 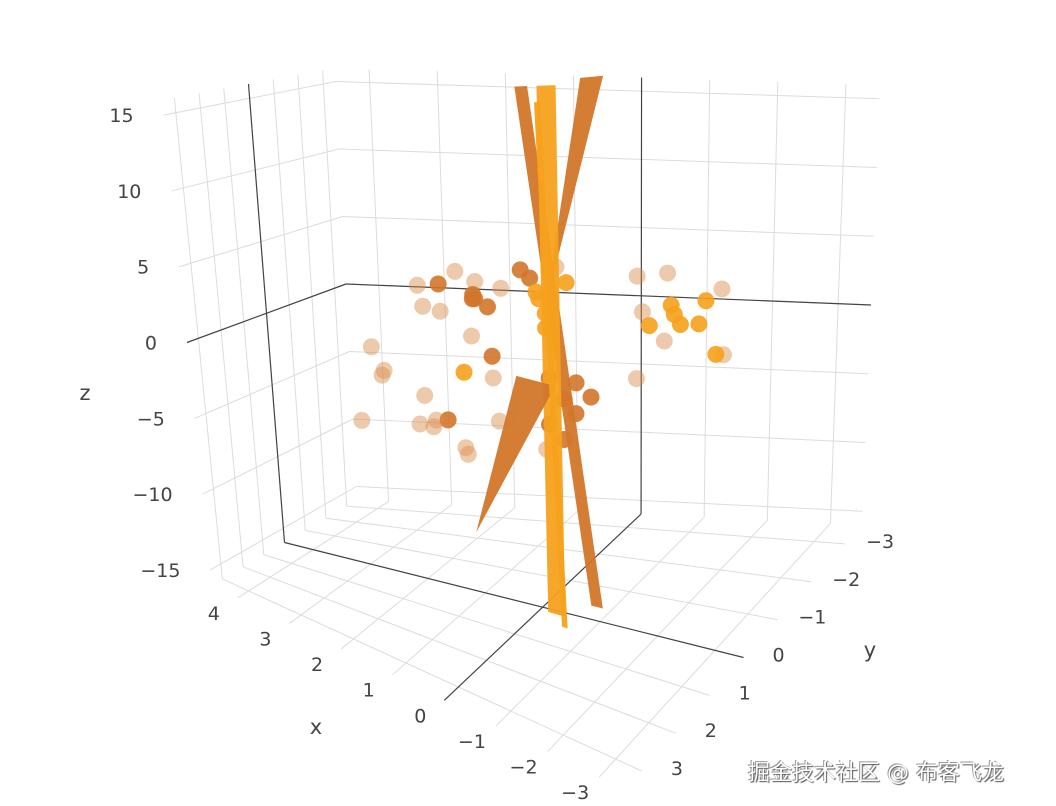 I want to click on watermark: 掘金技术社区 @ 布客飞龙, so click(x=876, y=773).